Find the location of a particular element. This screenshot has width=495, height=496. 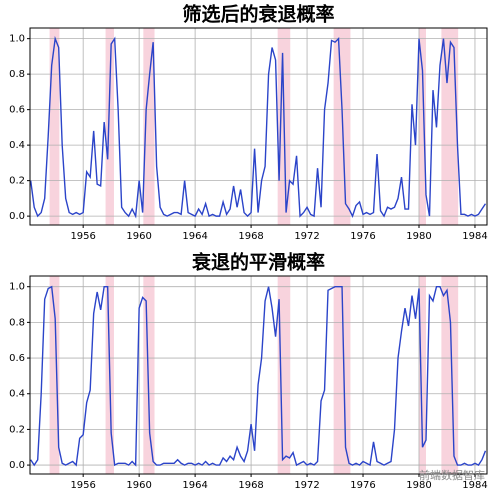

chart-title: 筛选后的衰退概率 is located at coordinates (258, 14).